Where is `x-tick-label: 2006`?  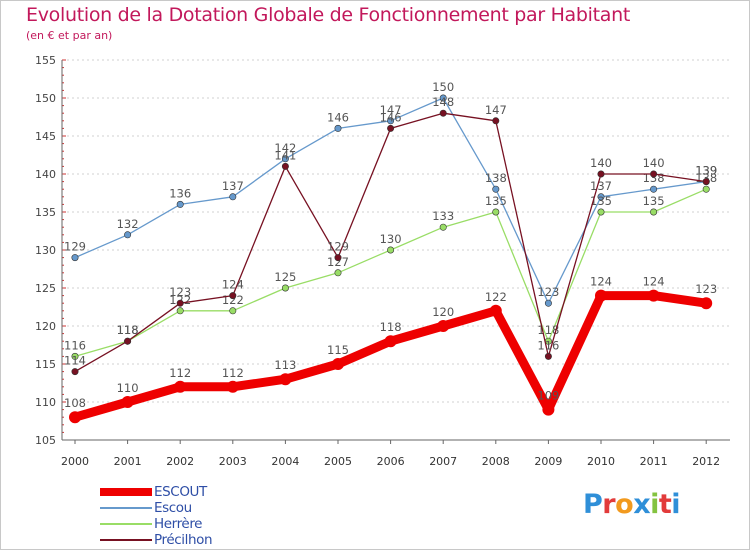
x-tick-label: 2006 is located at coordinates (391, 461).